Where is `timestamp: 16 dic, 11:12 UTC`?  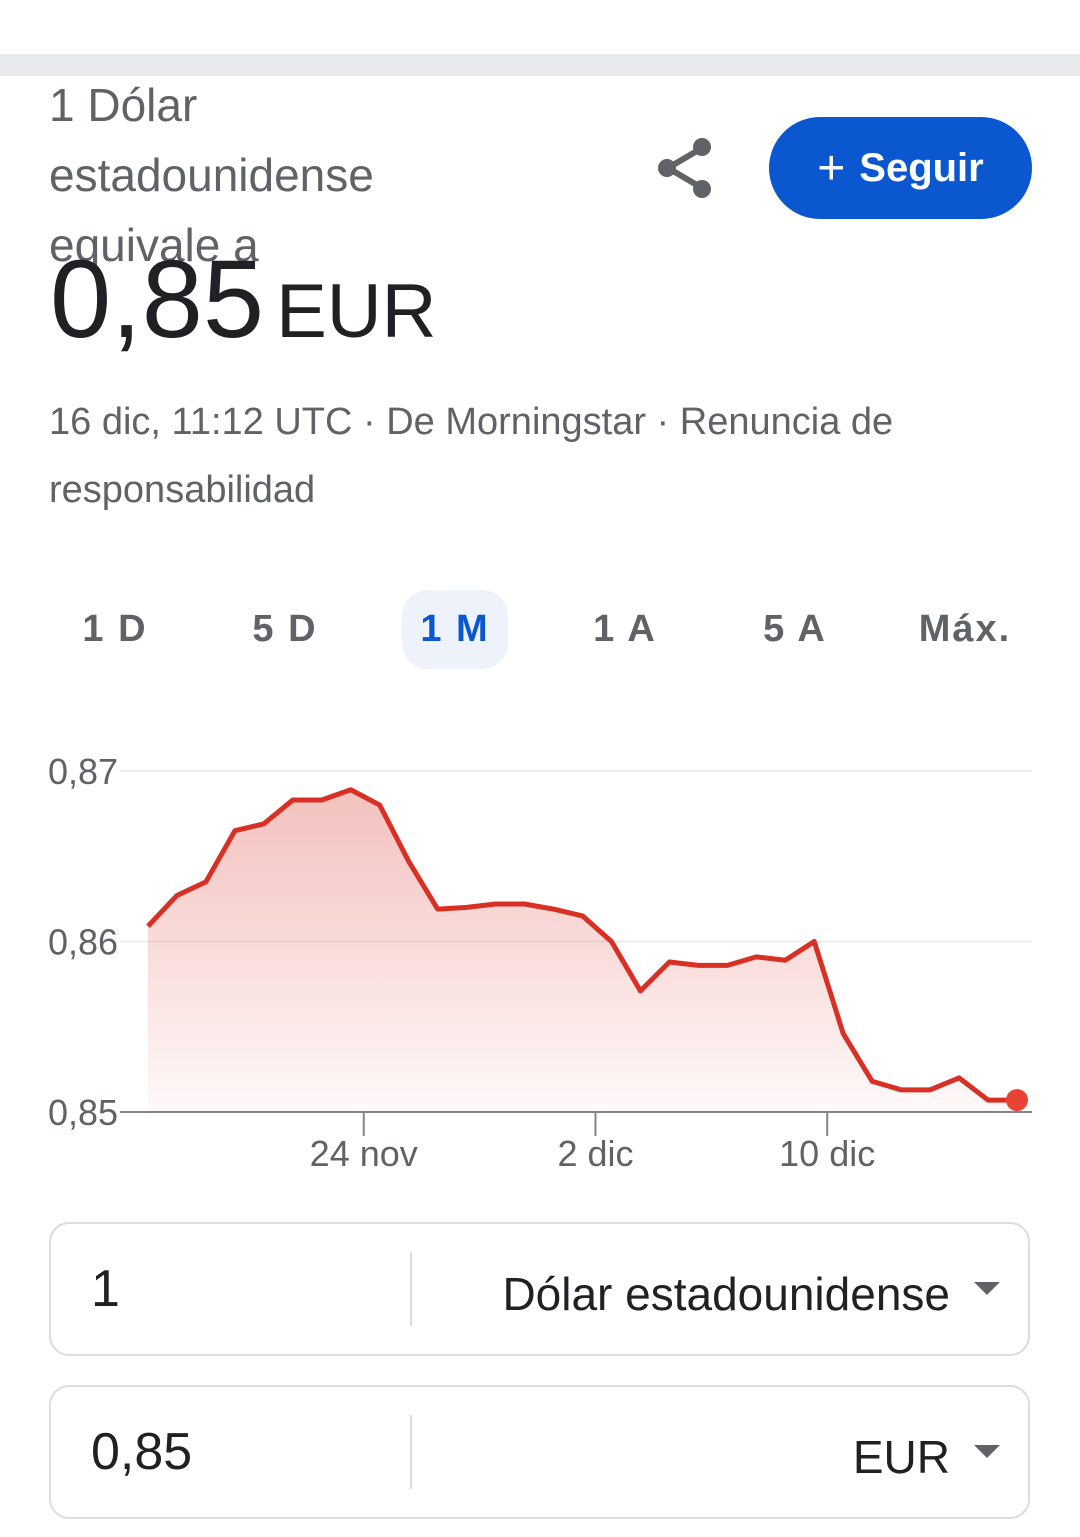
timestamp: 16 dic, 11:12 UTC is located at coordinates (201, 422).